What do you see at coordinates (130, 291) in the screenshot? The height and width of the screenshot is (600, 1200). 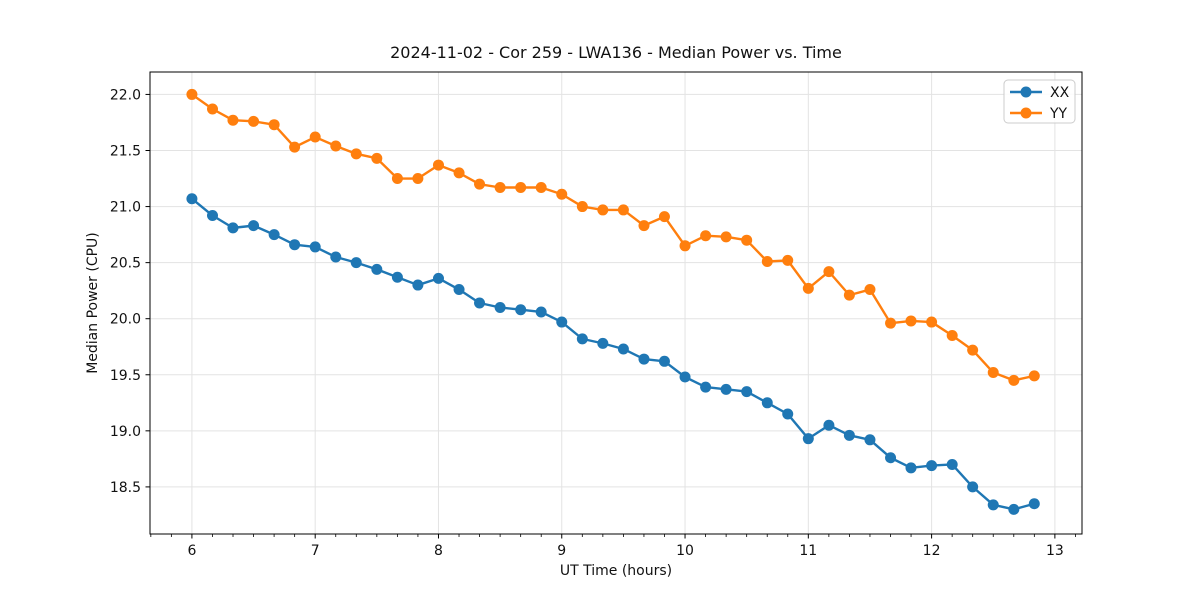 I see `y-axis: 18.5 19.0 19.5 20.0 20.5 21.0 21.5 22.0` at bounding box center [130, 291].